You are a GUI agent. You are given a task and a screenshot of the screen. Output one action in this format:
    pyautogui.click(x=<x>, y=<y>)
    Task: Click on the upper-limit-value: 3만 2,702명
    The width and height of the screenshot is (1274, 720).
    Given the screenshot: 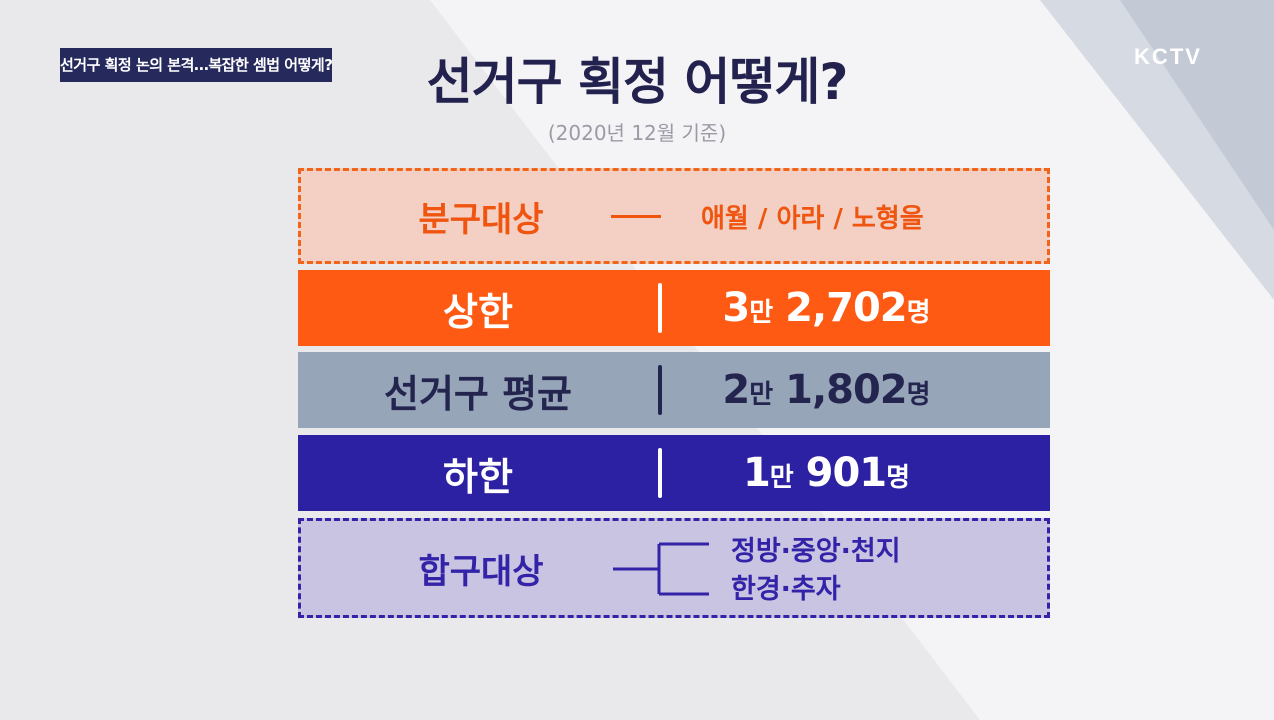 What is the action you would take?
    pyautogui.click(x=826, y=308)
    